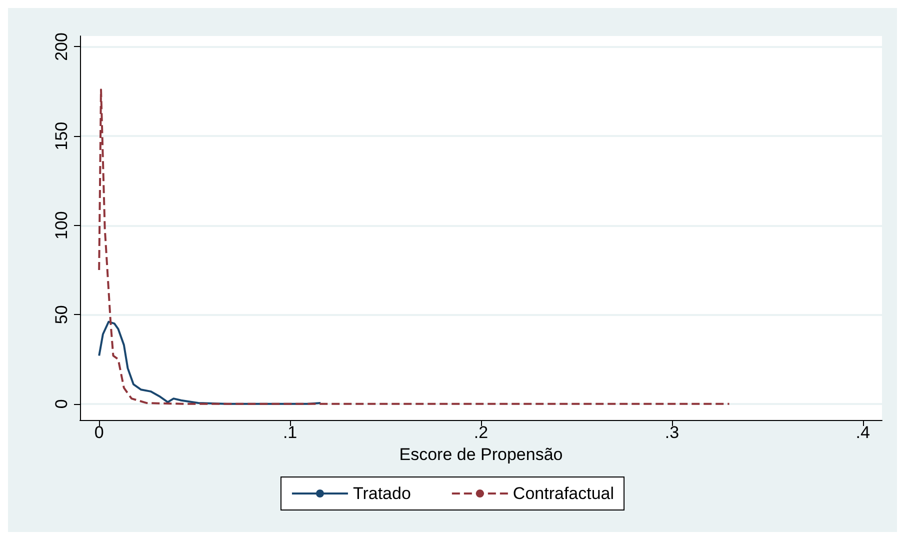 The image size is (905, 540). Describe the element at coordinates (61, 136) in the screenshot. I see `y-tick-label: 150` at that location.